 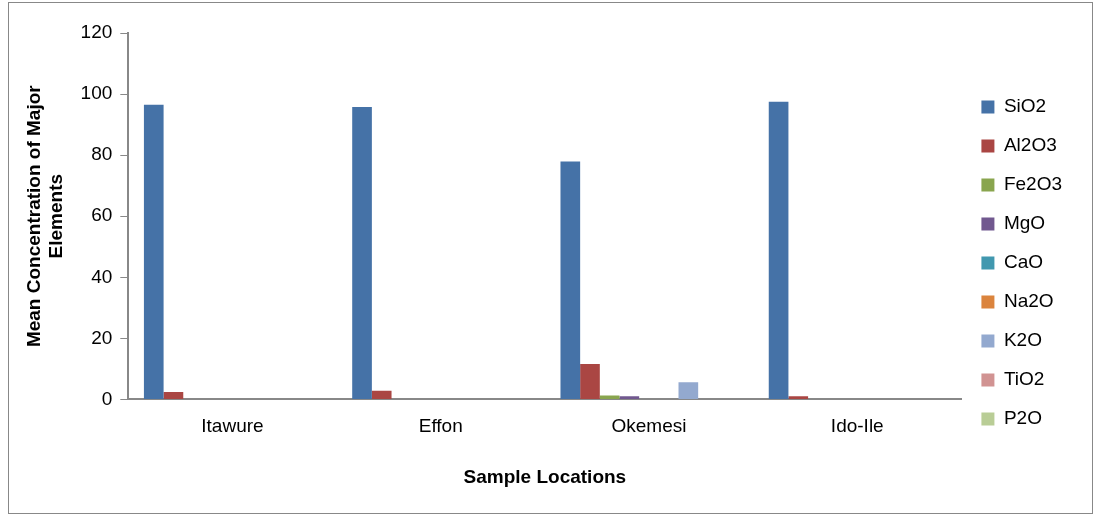 What do you see at coordinates (1024, 223) in the screenshot?
I see `legend-label: MgO` at bounding box center [1024, 223].